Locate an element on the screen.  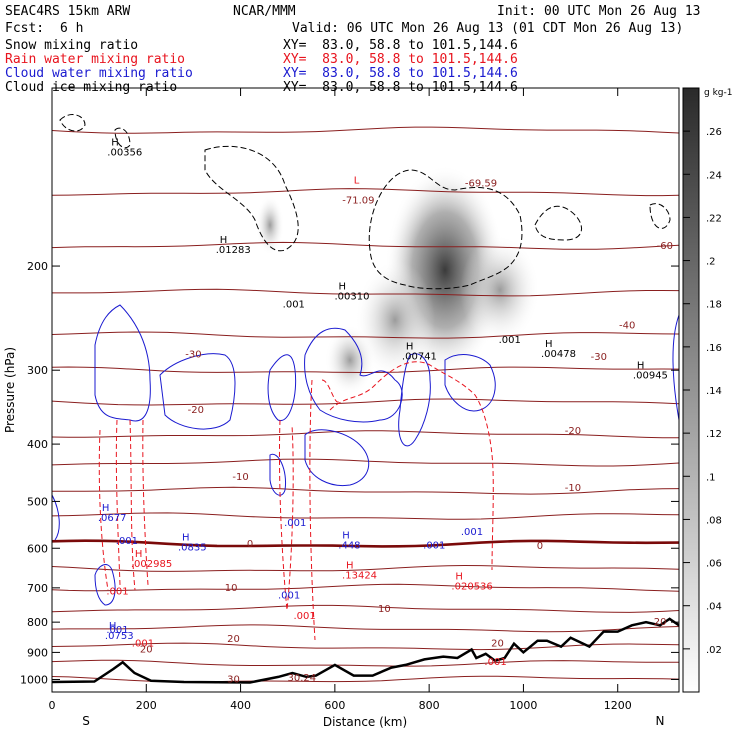
x-tick-label: 400 is located at coordinates (240, 705).